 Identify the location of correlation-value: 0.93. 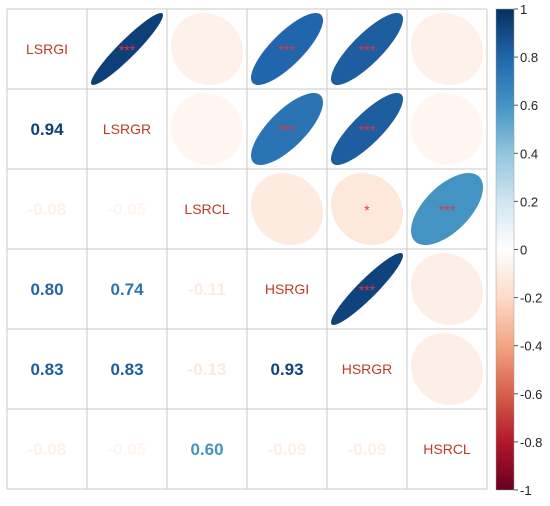
(286, 369).